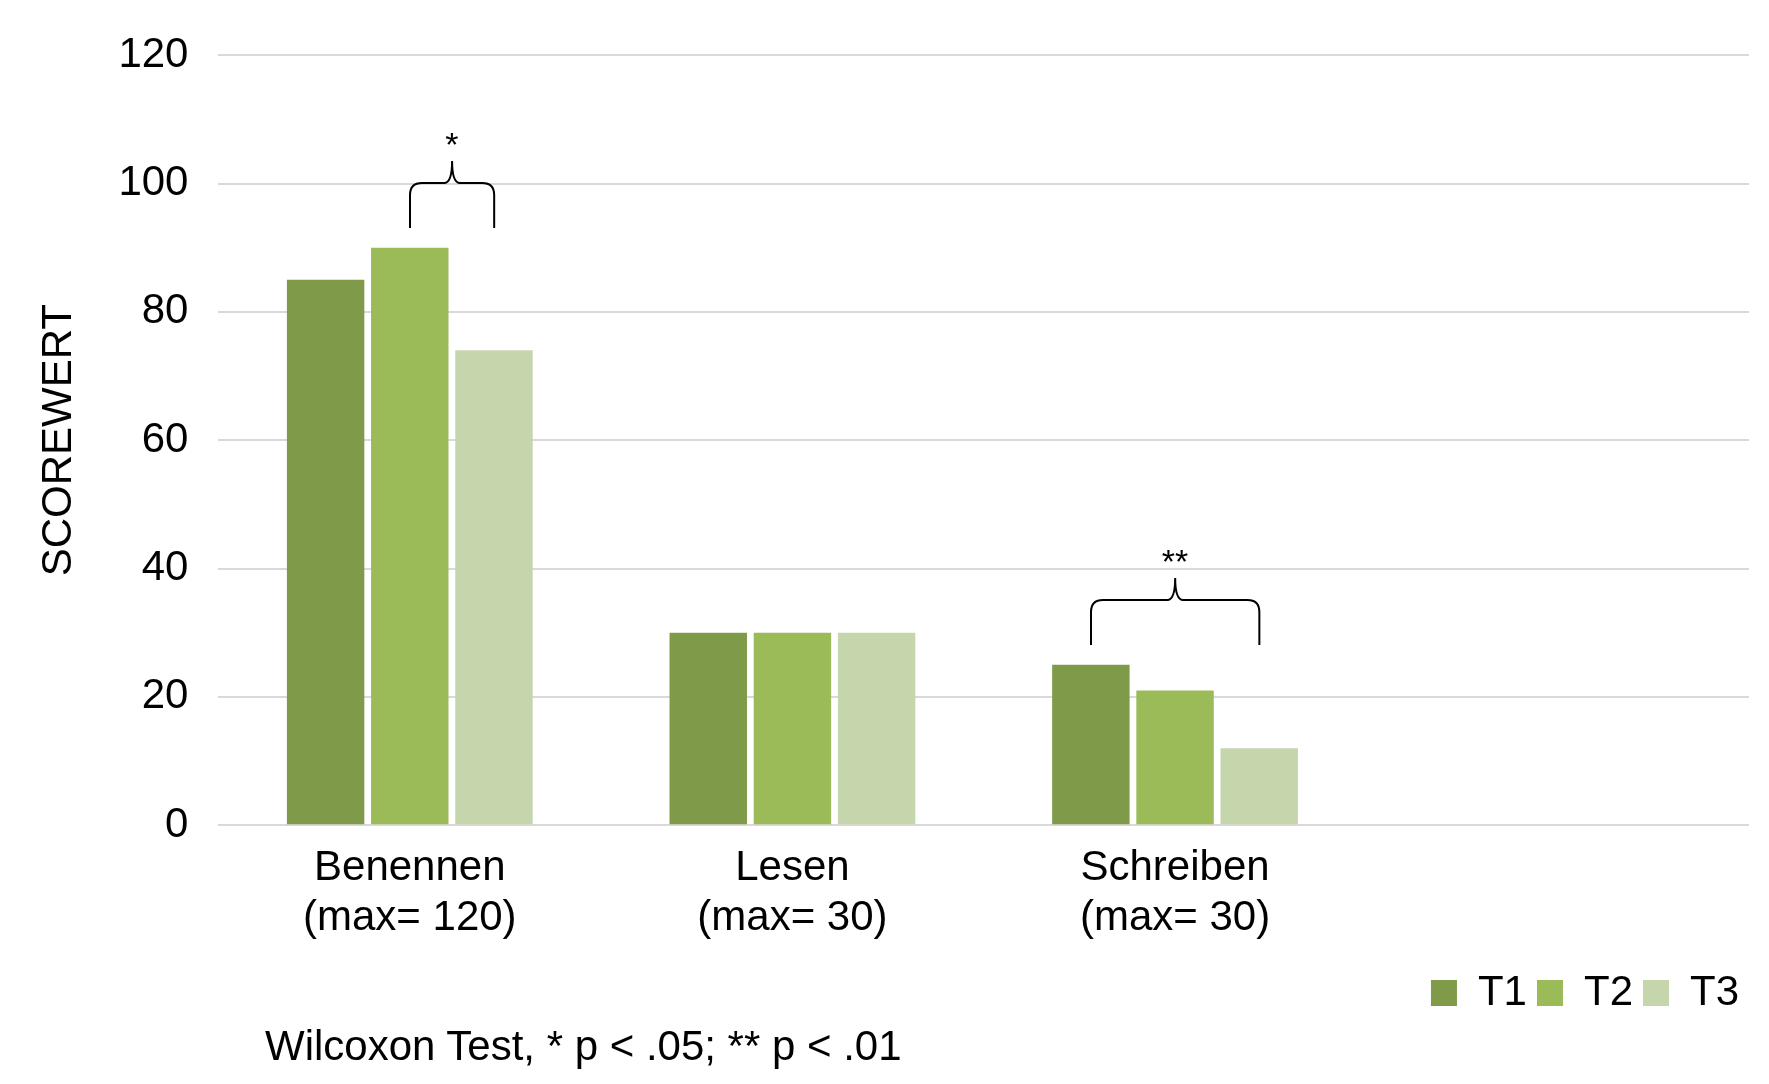  What do you see at coordinates (165, 694) in the screenshot?
I see `y-tick-label: 20` at bounding box center [165, 694].